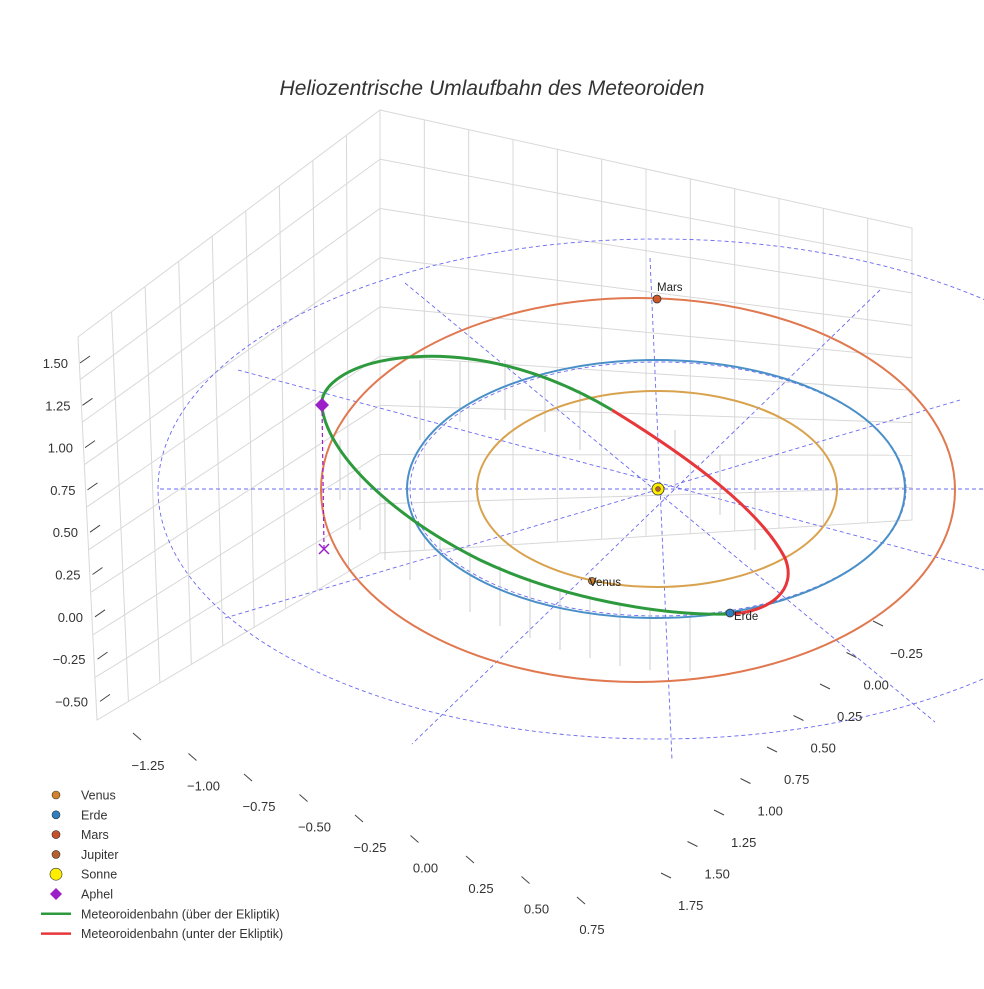 Image resolution: width=984 pixels, height=989 pixels. I want to click on y-tick-label: 0.75, so click(796, 779).